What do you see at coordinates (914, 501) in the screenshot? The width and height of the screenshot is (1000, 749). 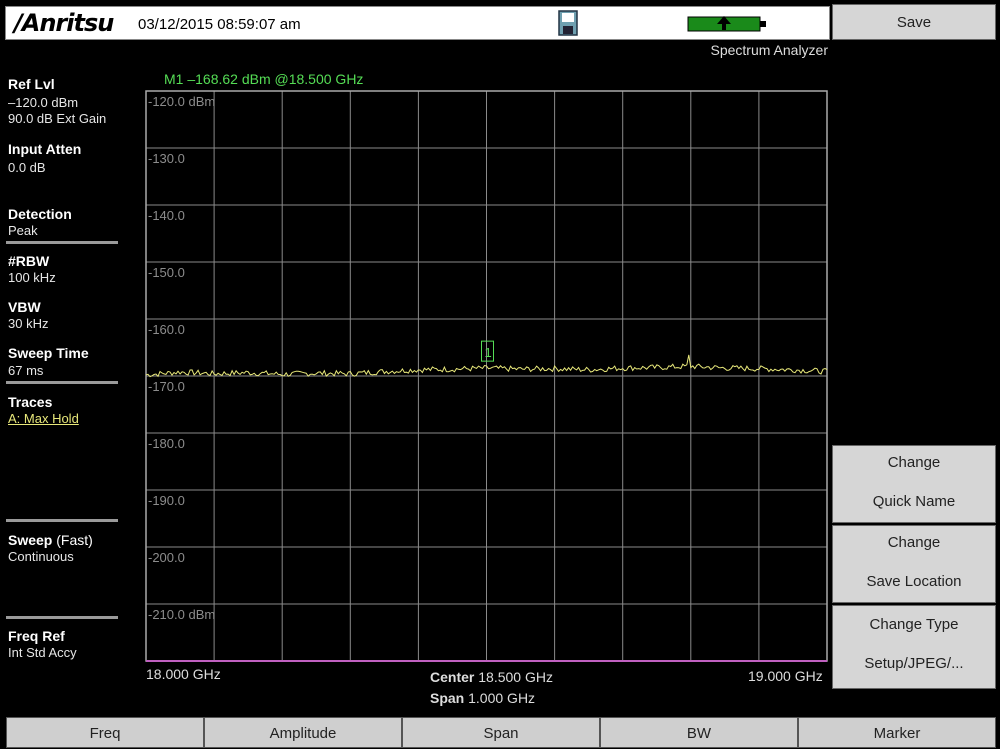 I see `change-quick-name-label-2: Quick Name` at bounding box center [914, 501].